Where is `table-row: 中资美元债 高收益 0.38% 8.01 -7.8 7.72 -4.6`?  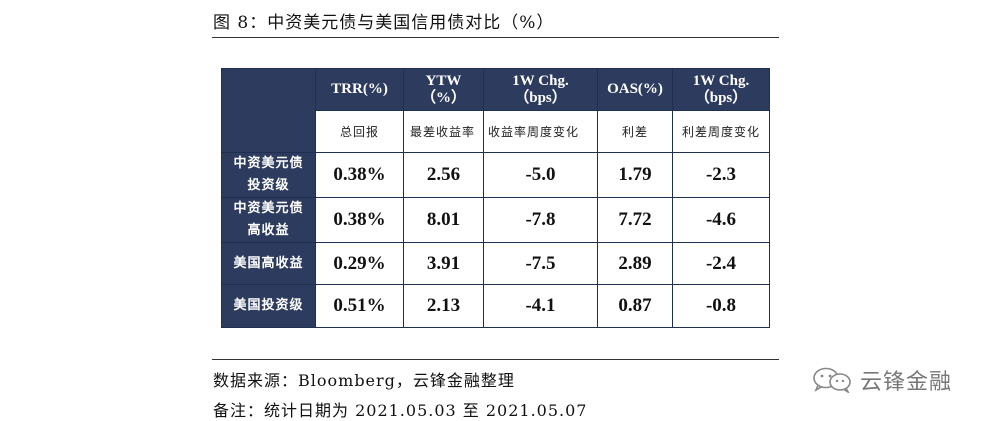 table-row: 中资美元债 高收益 0.38% 8.01 -7.8 7.72 -4.6 is located at coordinates (495, 220).